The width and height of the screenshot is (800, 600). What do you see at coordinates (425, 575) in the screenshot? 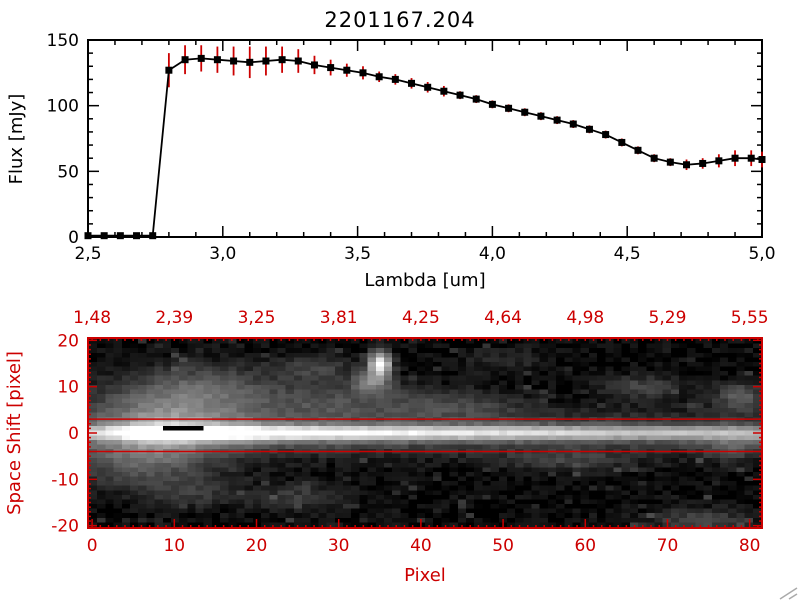
I see `svg-text: Pixel` at bounding box center [425, 575].